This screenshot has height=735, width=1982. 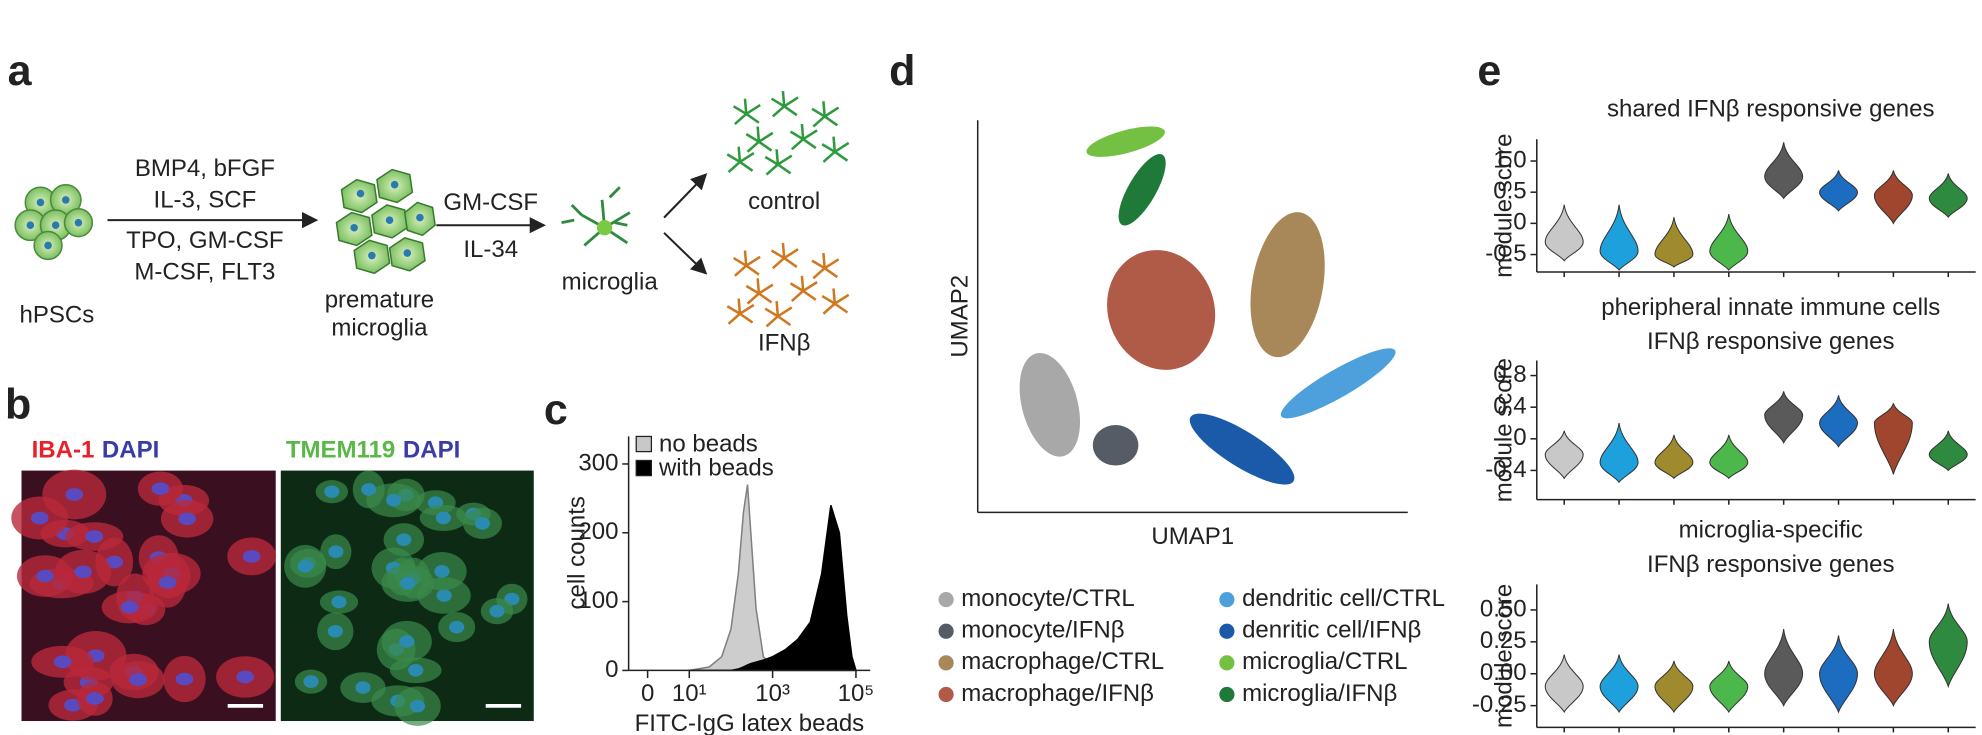 What do you see at coordinates (205, 168) in the screenshot?
I see `diagram-label: BMP4, bFGF` at bounding box center [205, 168].